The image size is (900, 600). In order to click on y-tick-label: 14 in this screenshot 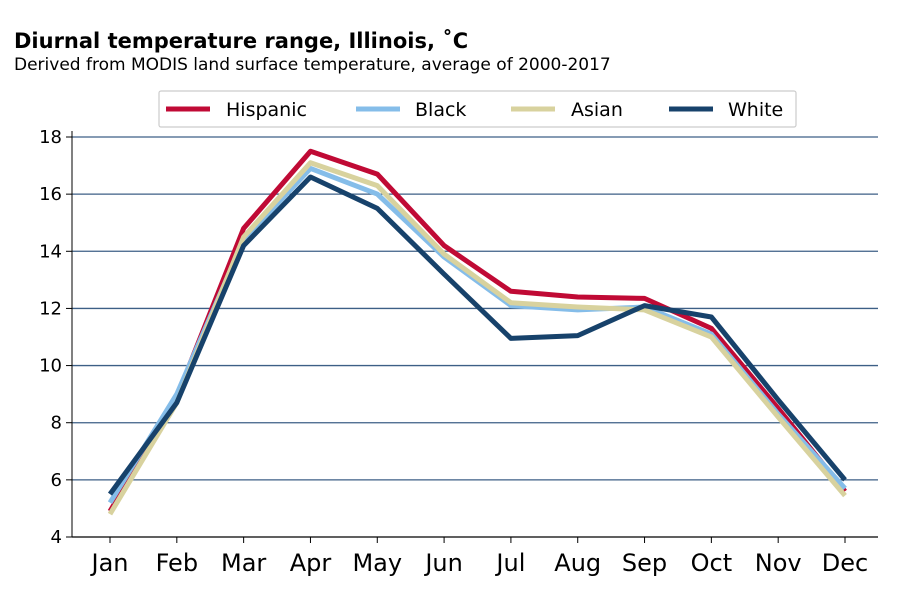, I will do `click(50, 251)`.